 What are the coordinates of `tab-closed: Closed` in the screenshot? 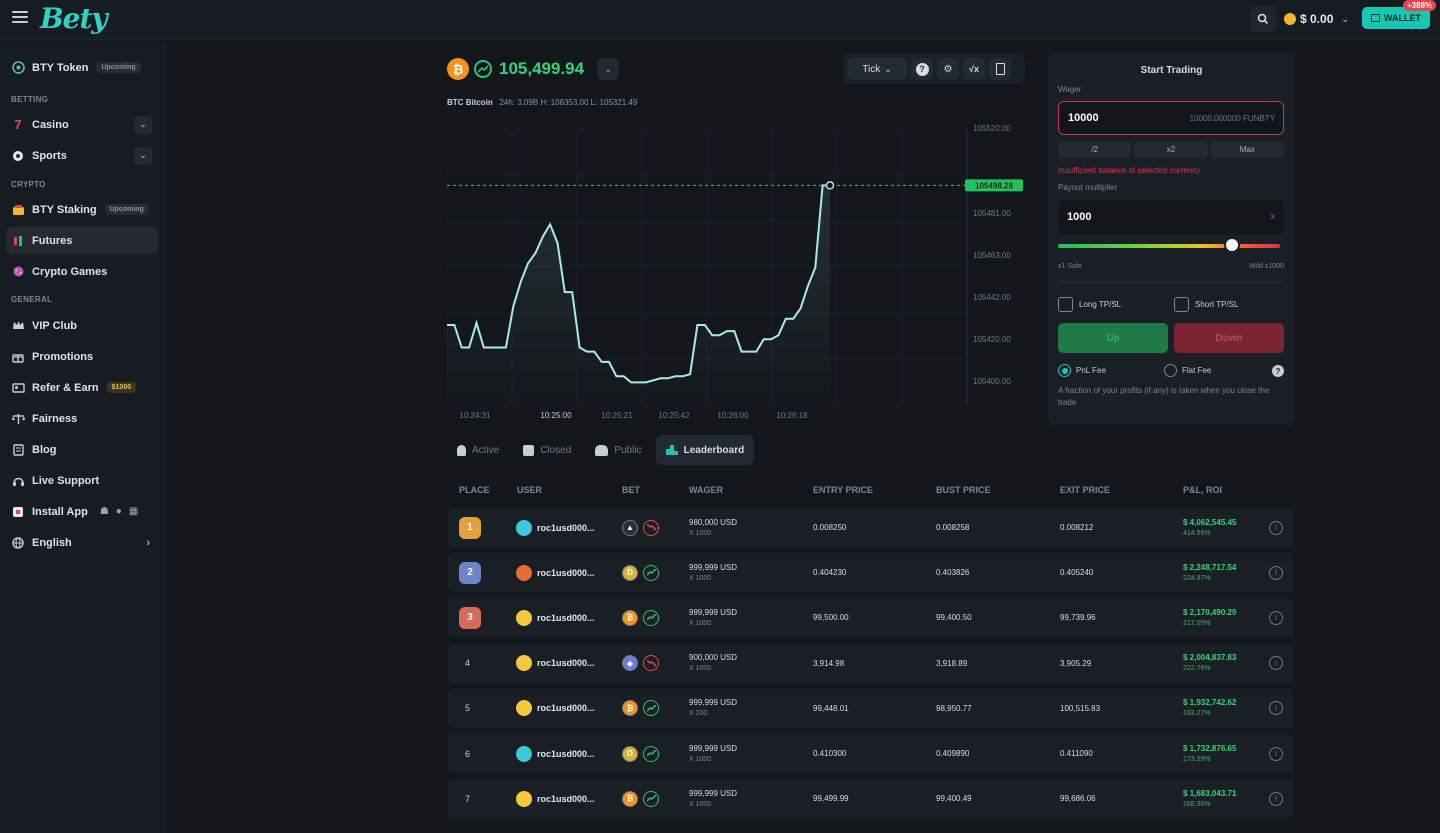 It's located at (547, 450).